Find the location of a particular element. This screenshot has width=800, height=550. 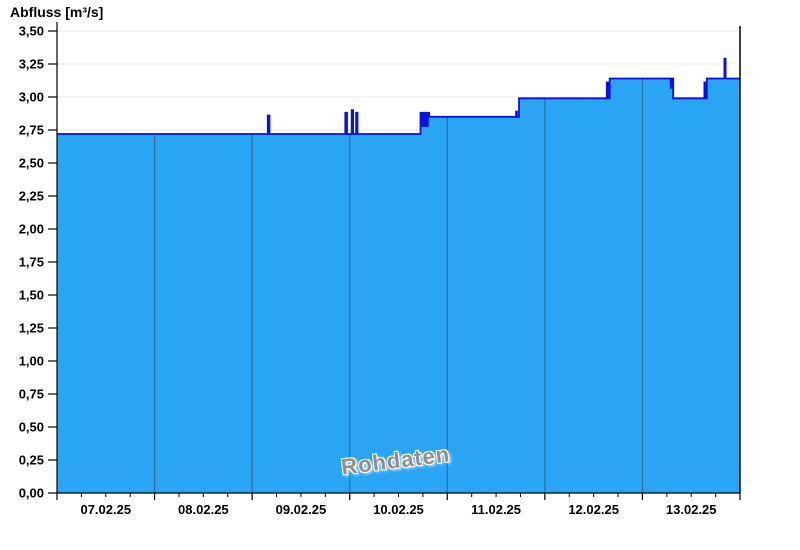

y-tick-label: 2,25 is located at coordinates (31, 196).